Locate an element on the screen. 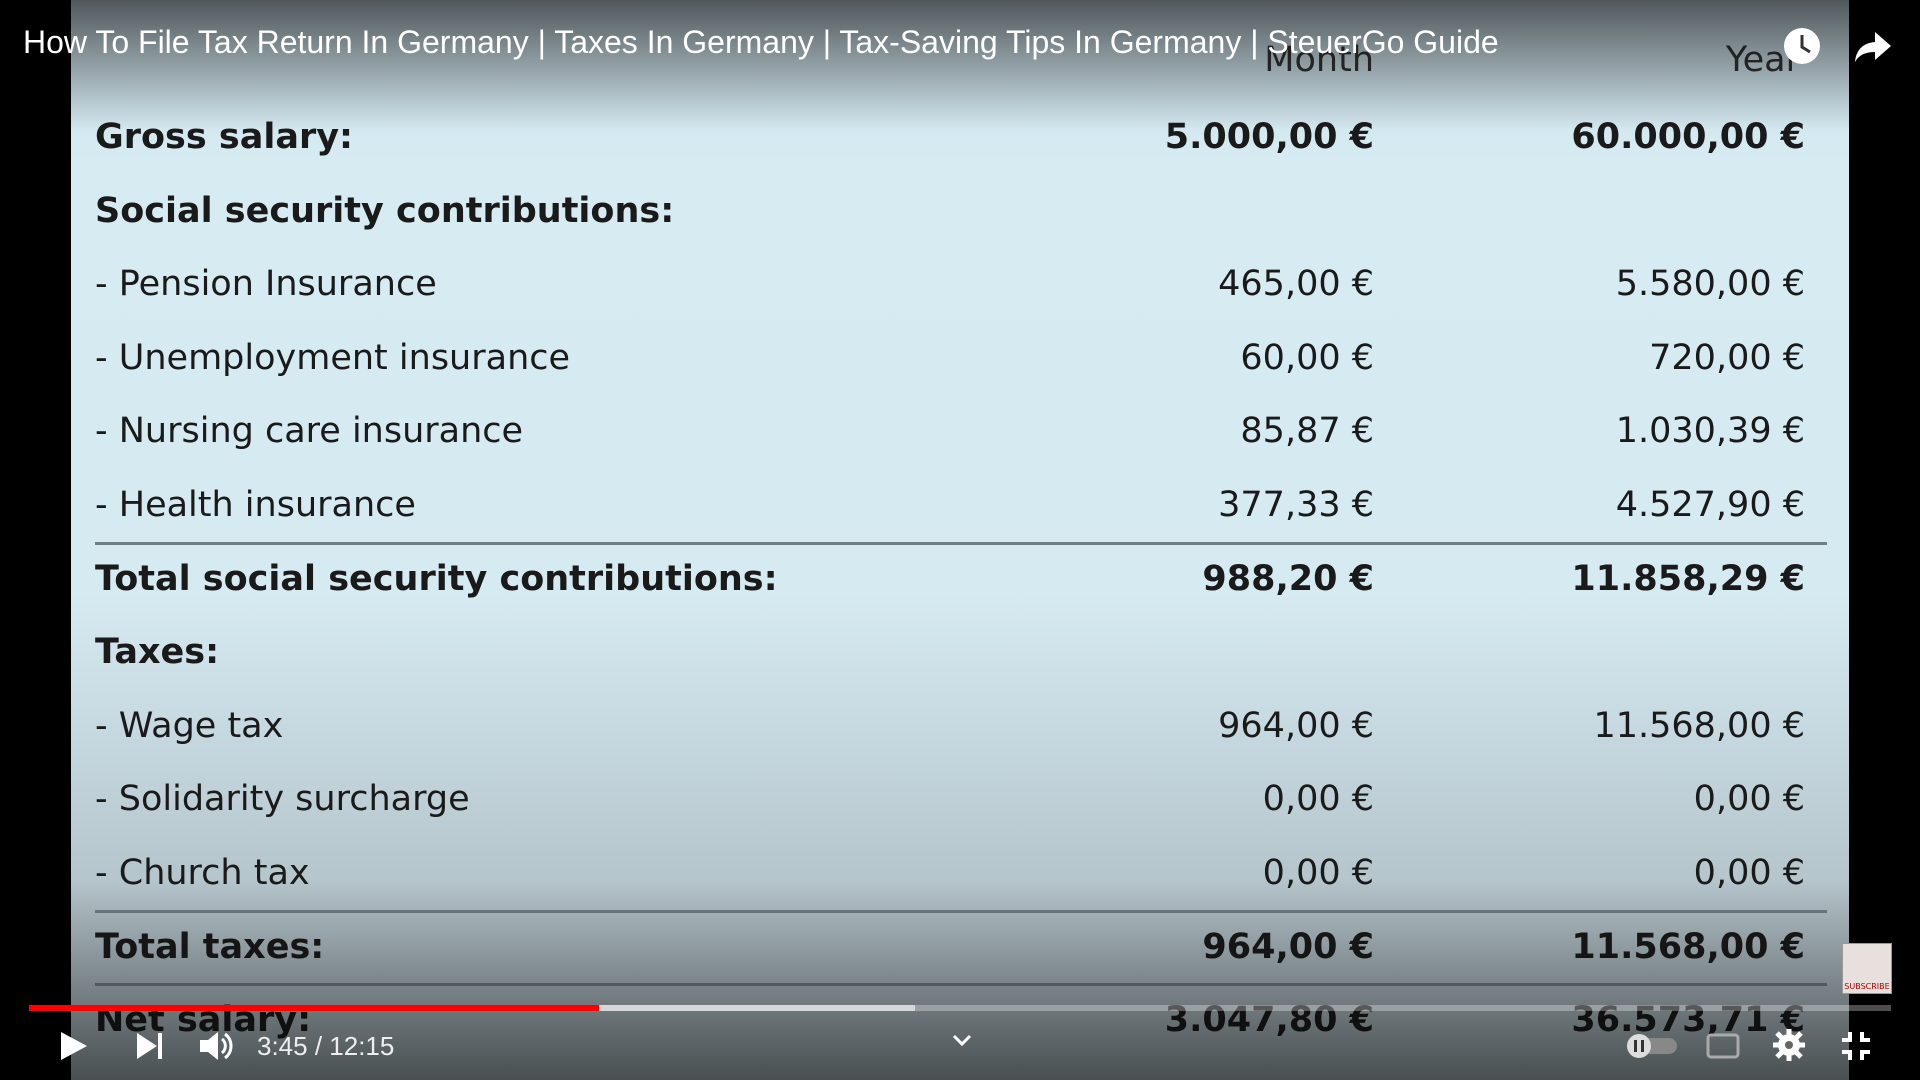 The image size is (1920, 1080). exit-fullscreen-button is located at coordinates (1856, 1046).